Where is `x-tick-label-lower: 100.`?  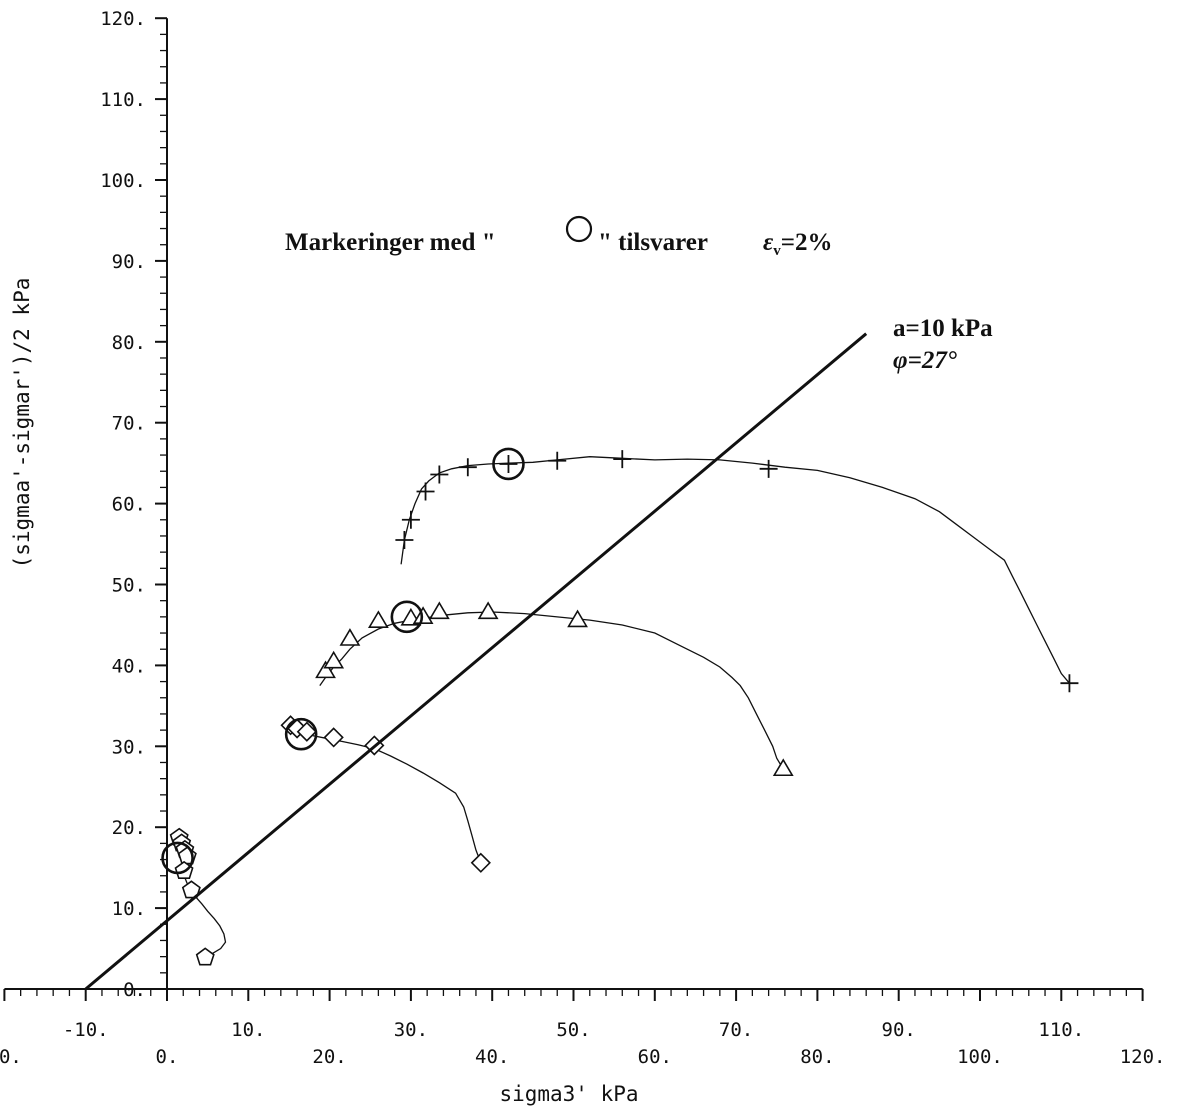 x-tick-label-lower: 100. is located at coordinates (980, 1057).